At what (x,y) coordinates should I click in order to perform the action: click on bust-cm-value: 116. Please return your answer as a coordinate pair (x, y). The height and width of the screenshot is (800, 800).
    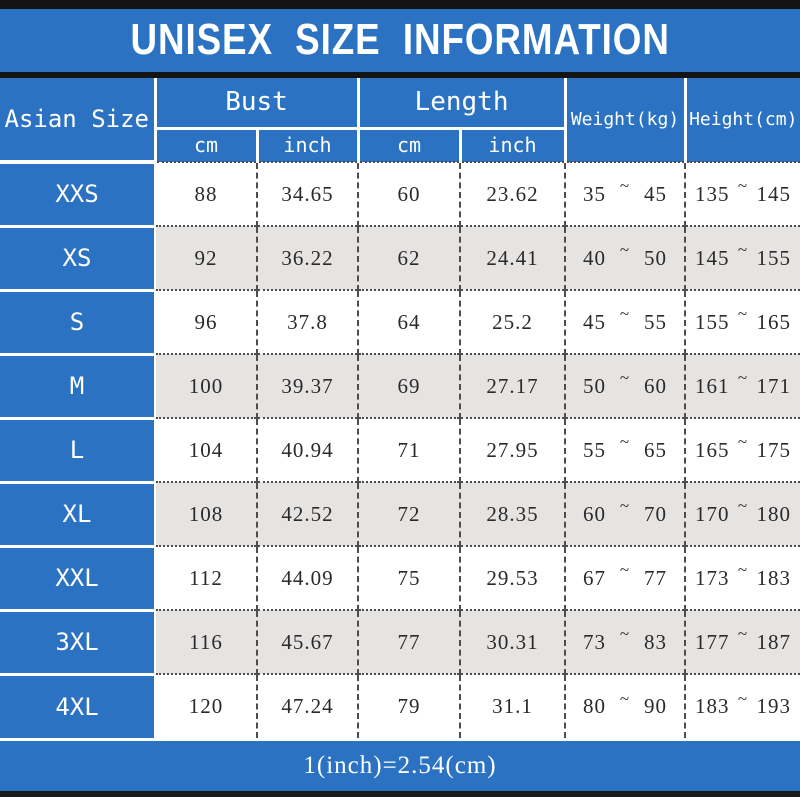
    Looking at the image, I should click on (206, 641).